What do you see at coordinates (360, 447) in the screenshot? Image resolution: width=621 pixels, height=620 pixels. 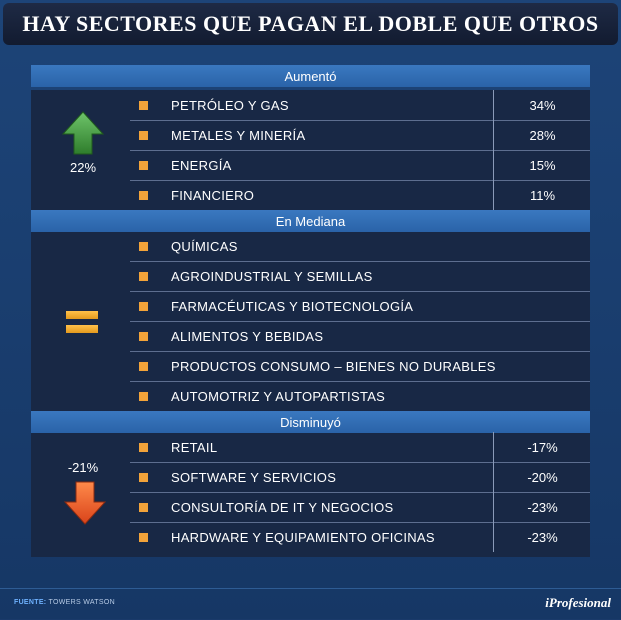 I see `table-row: RETAIL -17%` at bounding box center [360, 447].